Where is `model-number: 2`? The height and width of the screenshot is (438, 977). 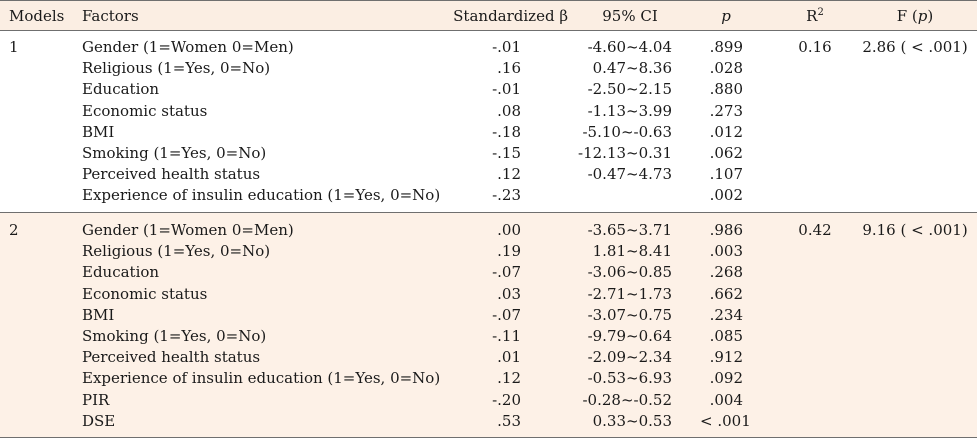 model-number: 2 is located at coordinates (14, 230).